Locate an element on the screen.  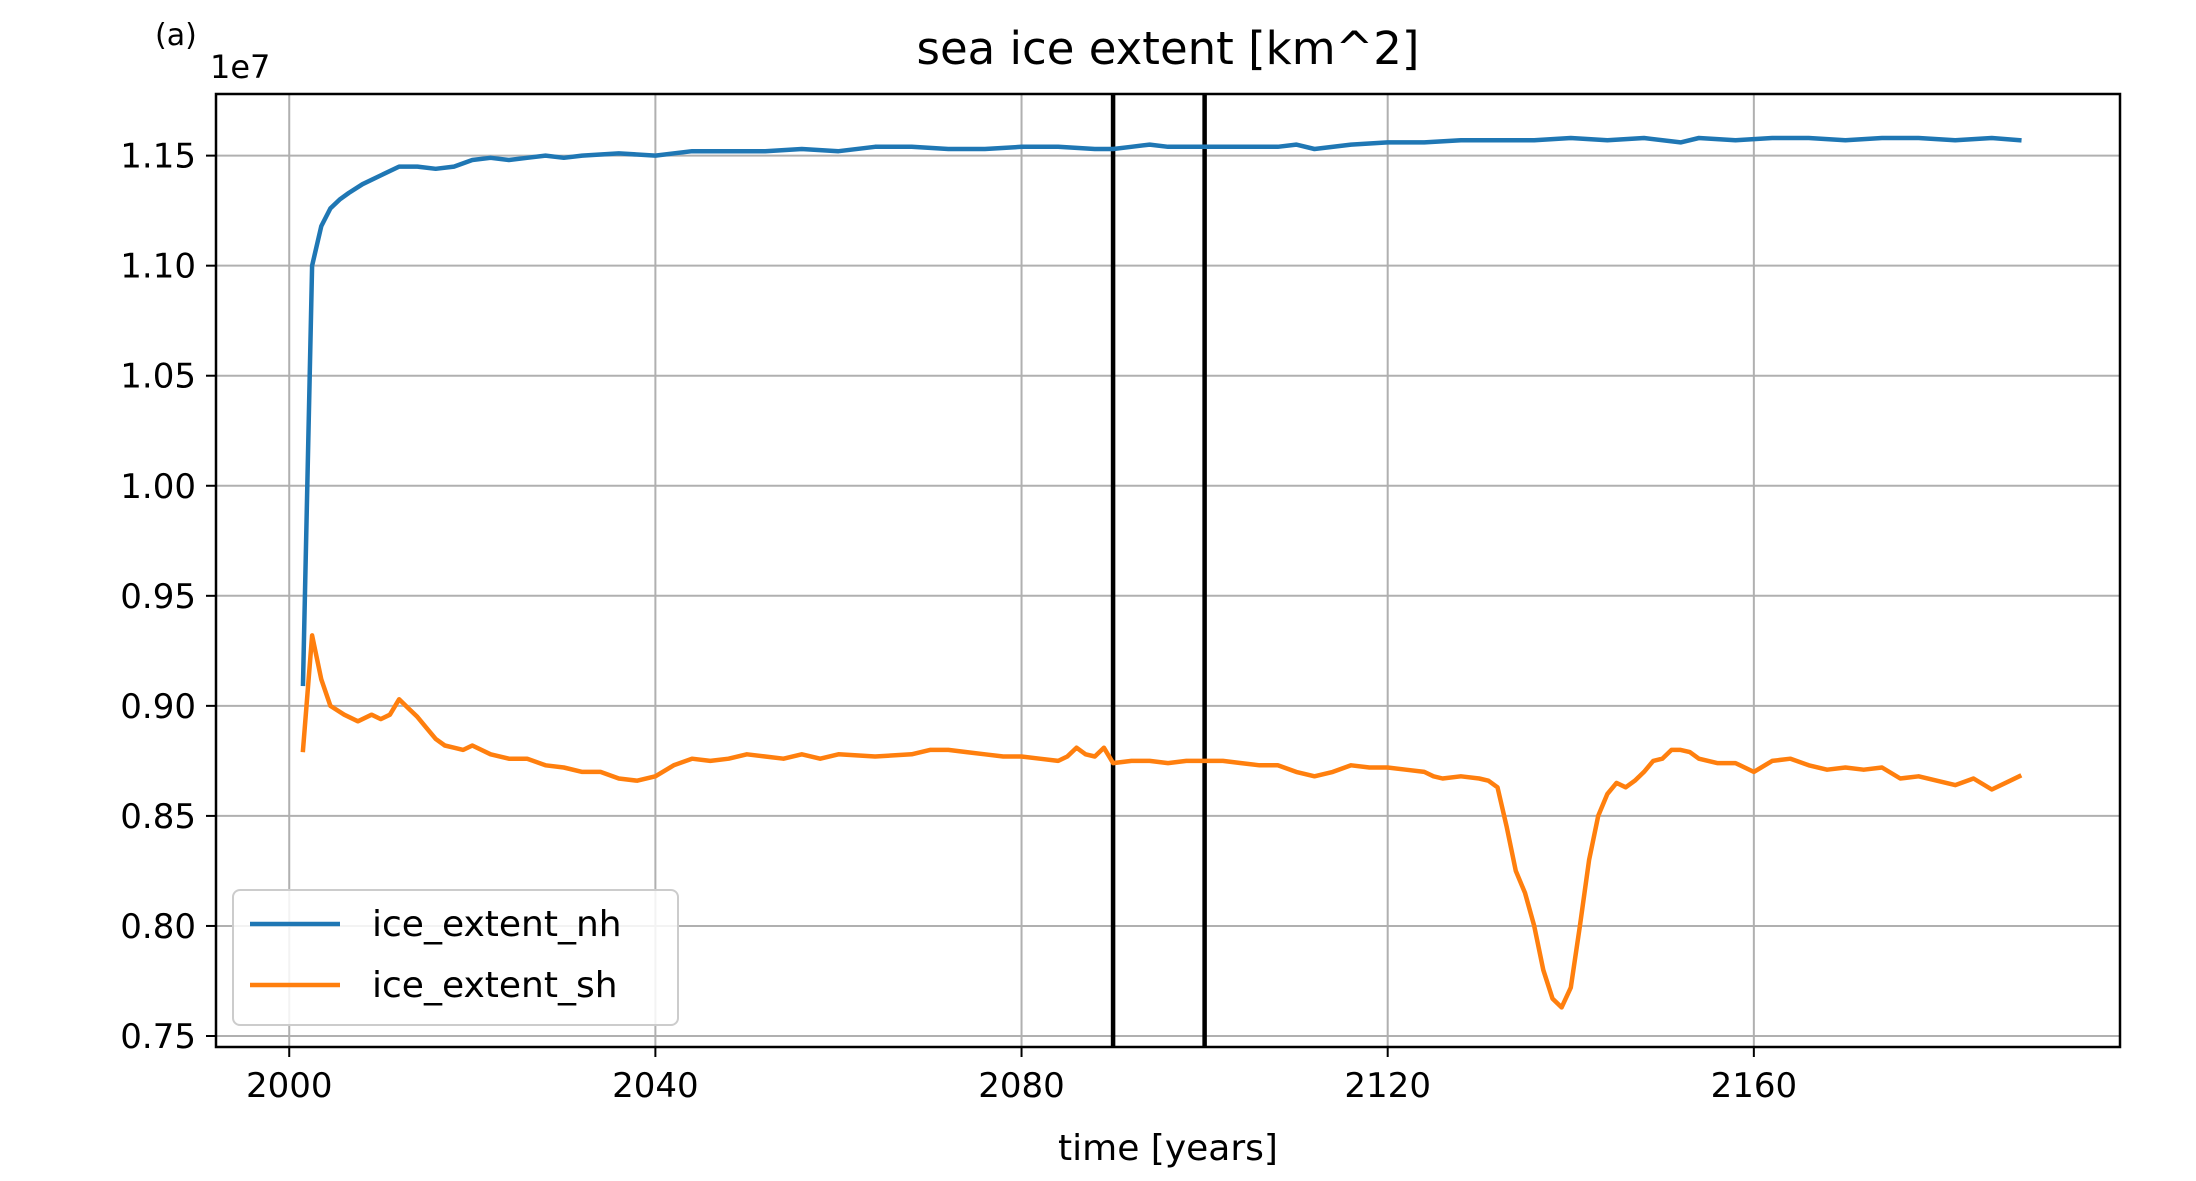
x-tick-label-0: 2000 is located at coordinates (289, 1086).